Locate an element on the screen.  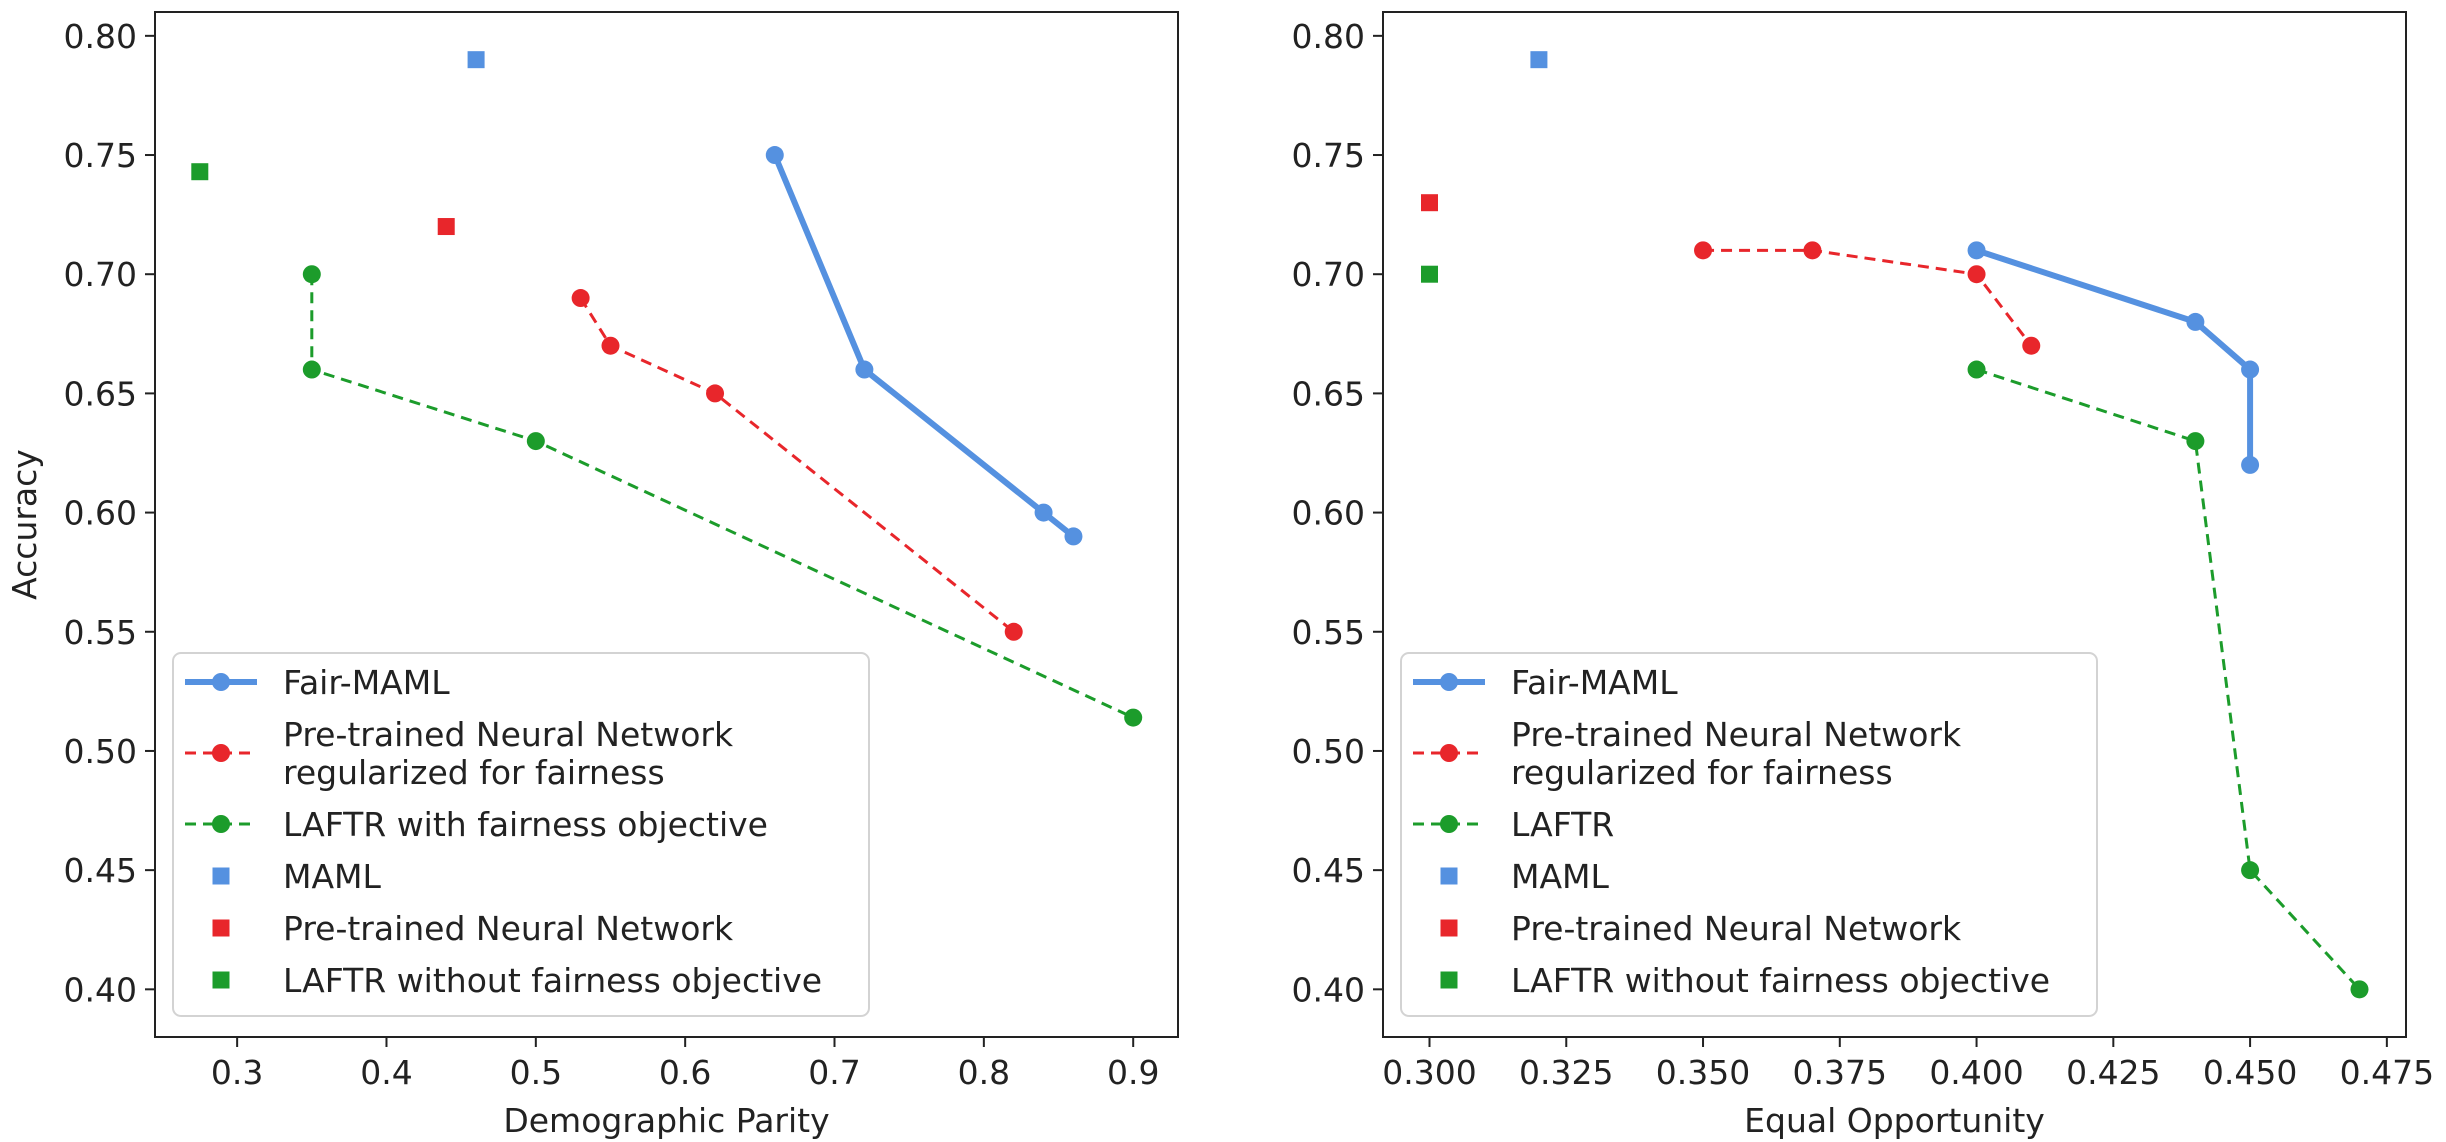
legend-label: LAFTR is located at coordinates (1562, 824).